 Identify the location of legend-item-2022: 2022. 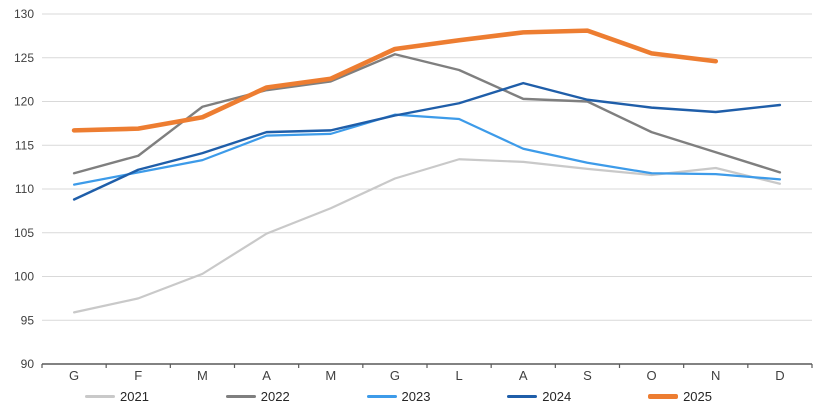
(257, 396).